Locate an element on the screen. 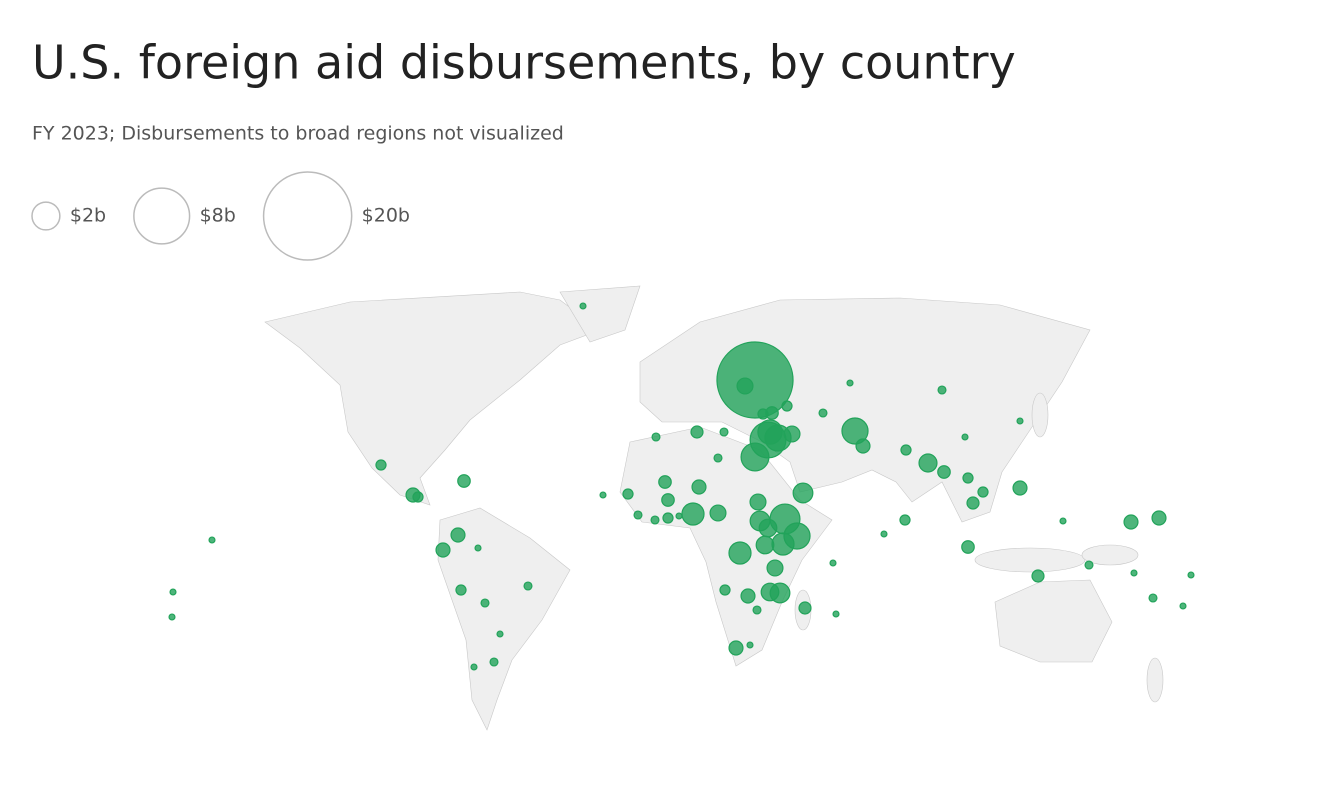  south-america is located at coordinates (504, 619).